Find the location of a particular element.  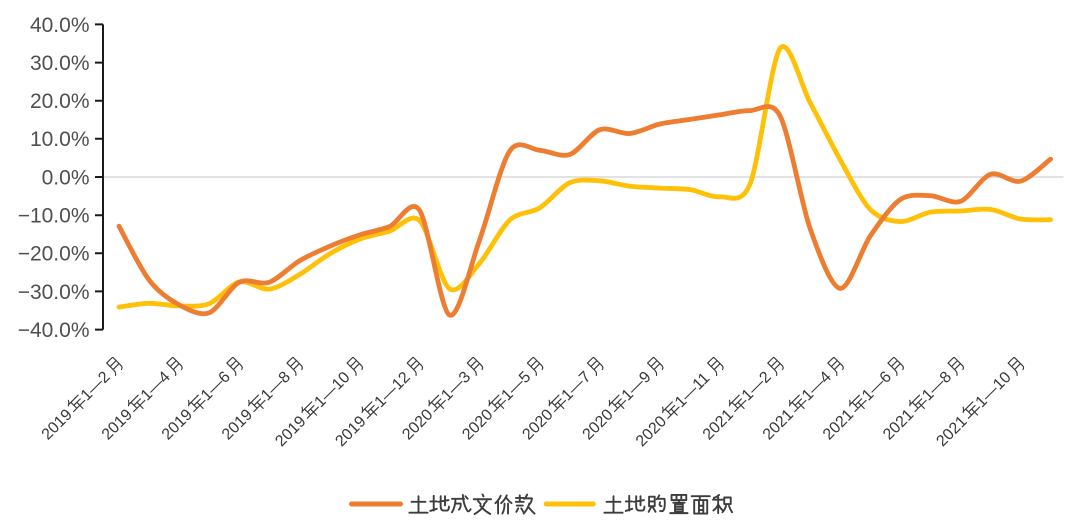

svg-text: 20.0% is located at coordinates (60, 101).